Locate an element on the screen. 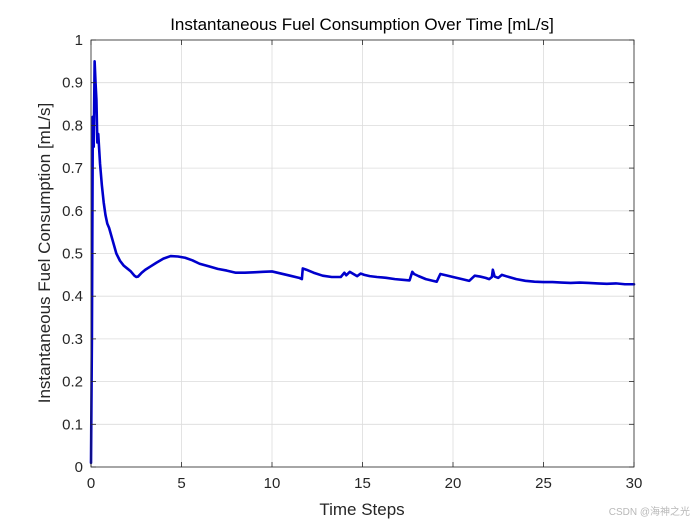  y-tick-label: 0.2 is located at coordinates (72, 382).